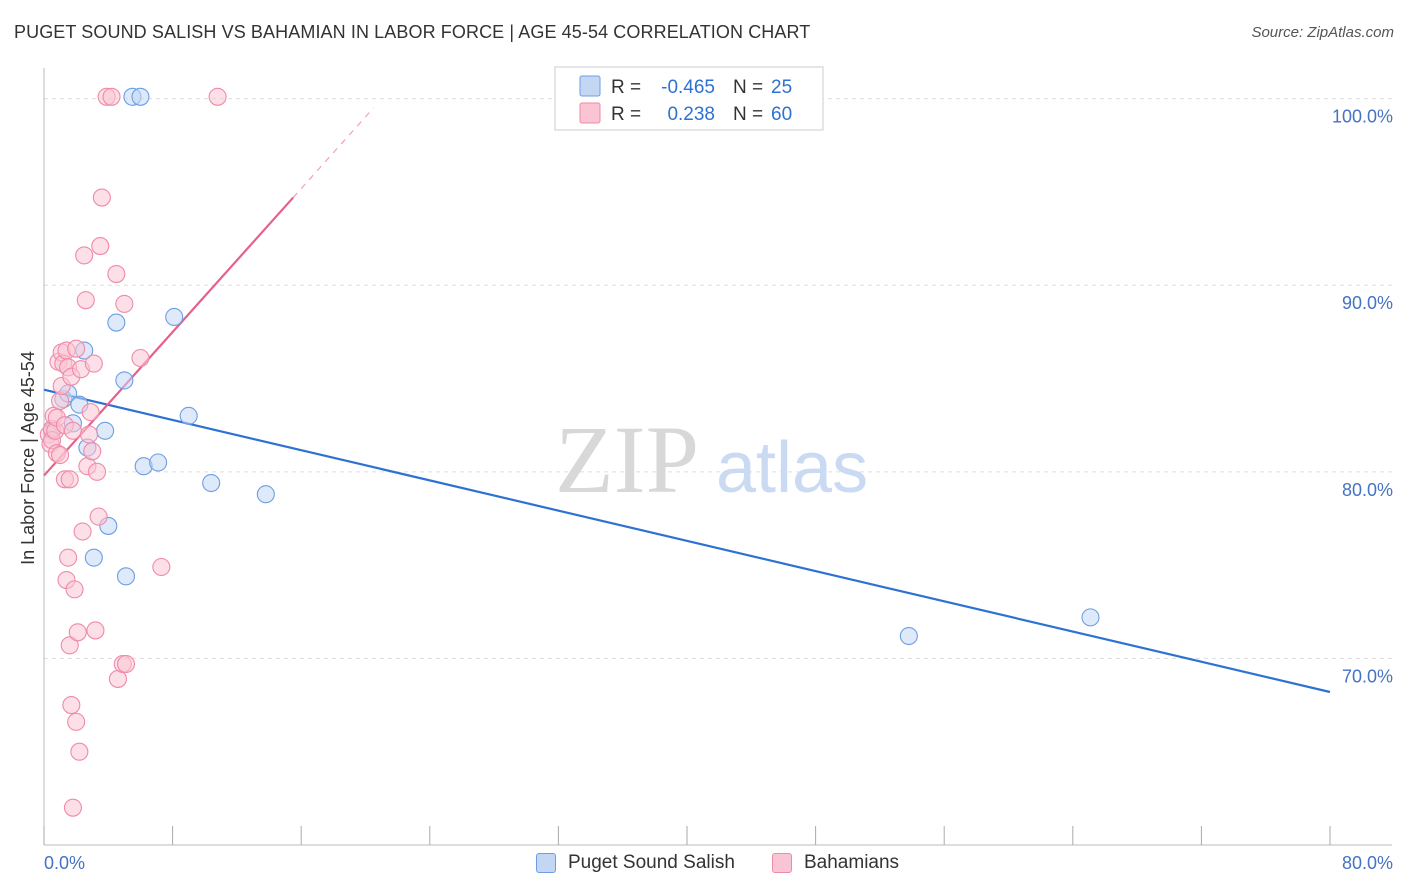  What do you see at coordinates (651, 862) in the screenshot?
I see `legend-label-salish: Puget Sound Salish` at bounding box center [651, 862].